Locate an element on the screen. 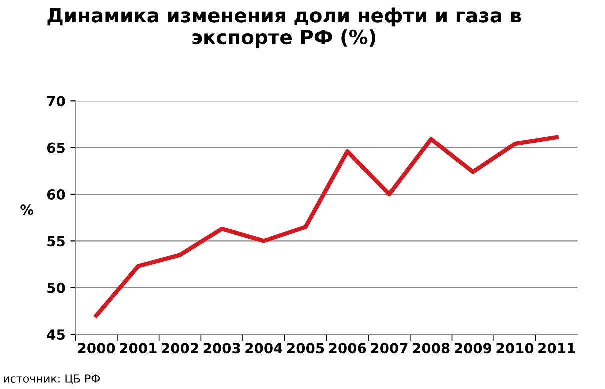 The width and height of the screenshot is (605, 389). x-tick-label: 2011 is located at coordinates (557, 348).